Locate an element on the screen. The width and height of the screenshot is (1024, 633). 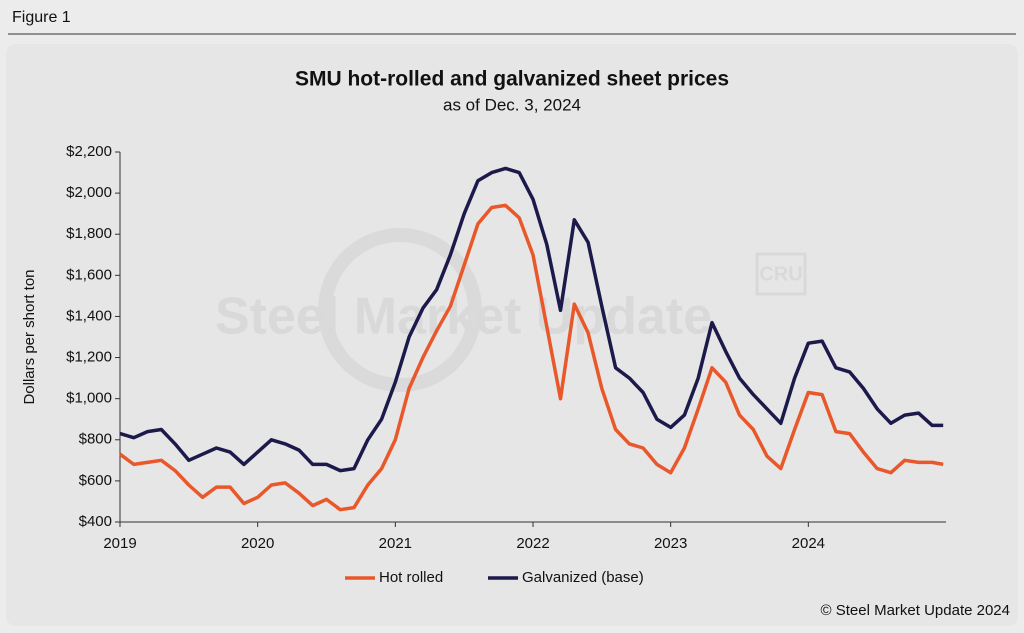
y-tick-label: $1,000 is located at coordinates (89, 398).